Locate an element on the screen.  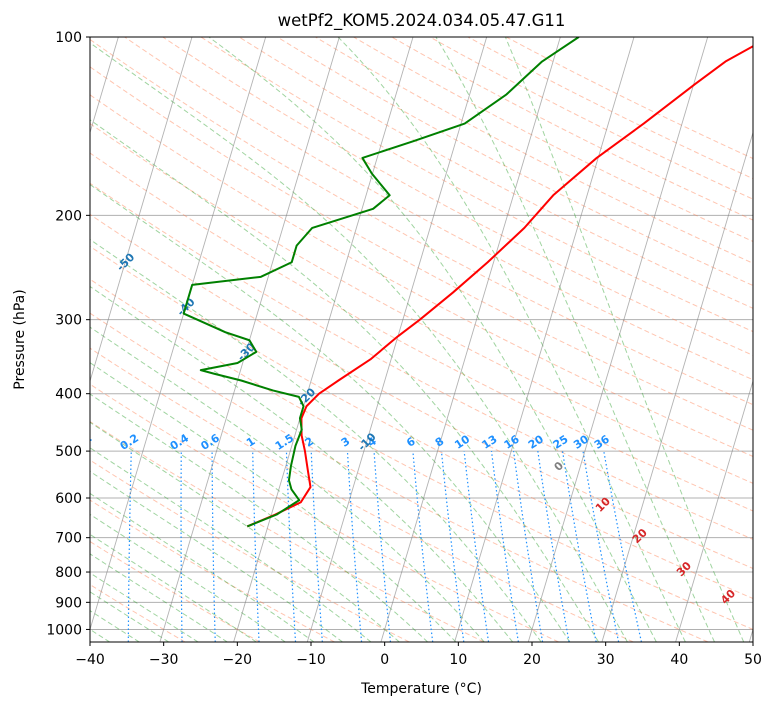
x-tick-label: 0 is located at coordinates (384, 660).